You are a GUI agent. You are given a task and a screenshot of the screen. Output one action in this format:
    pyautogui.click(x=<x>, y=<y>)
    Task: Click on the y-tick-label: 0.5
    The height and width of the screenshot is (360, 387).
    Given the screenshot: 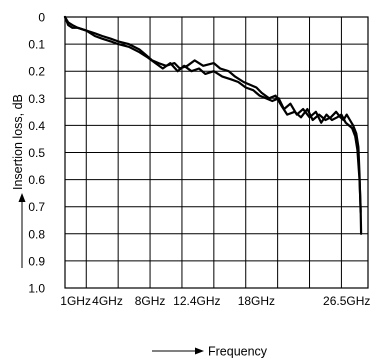 What is the action you would take?
    pyautogui.click(x=36, y=153)
    